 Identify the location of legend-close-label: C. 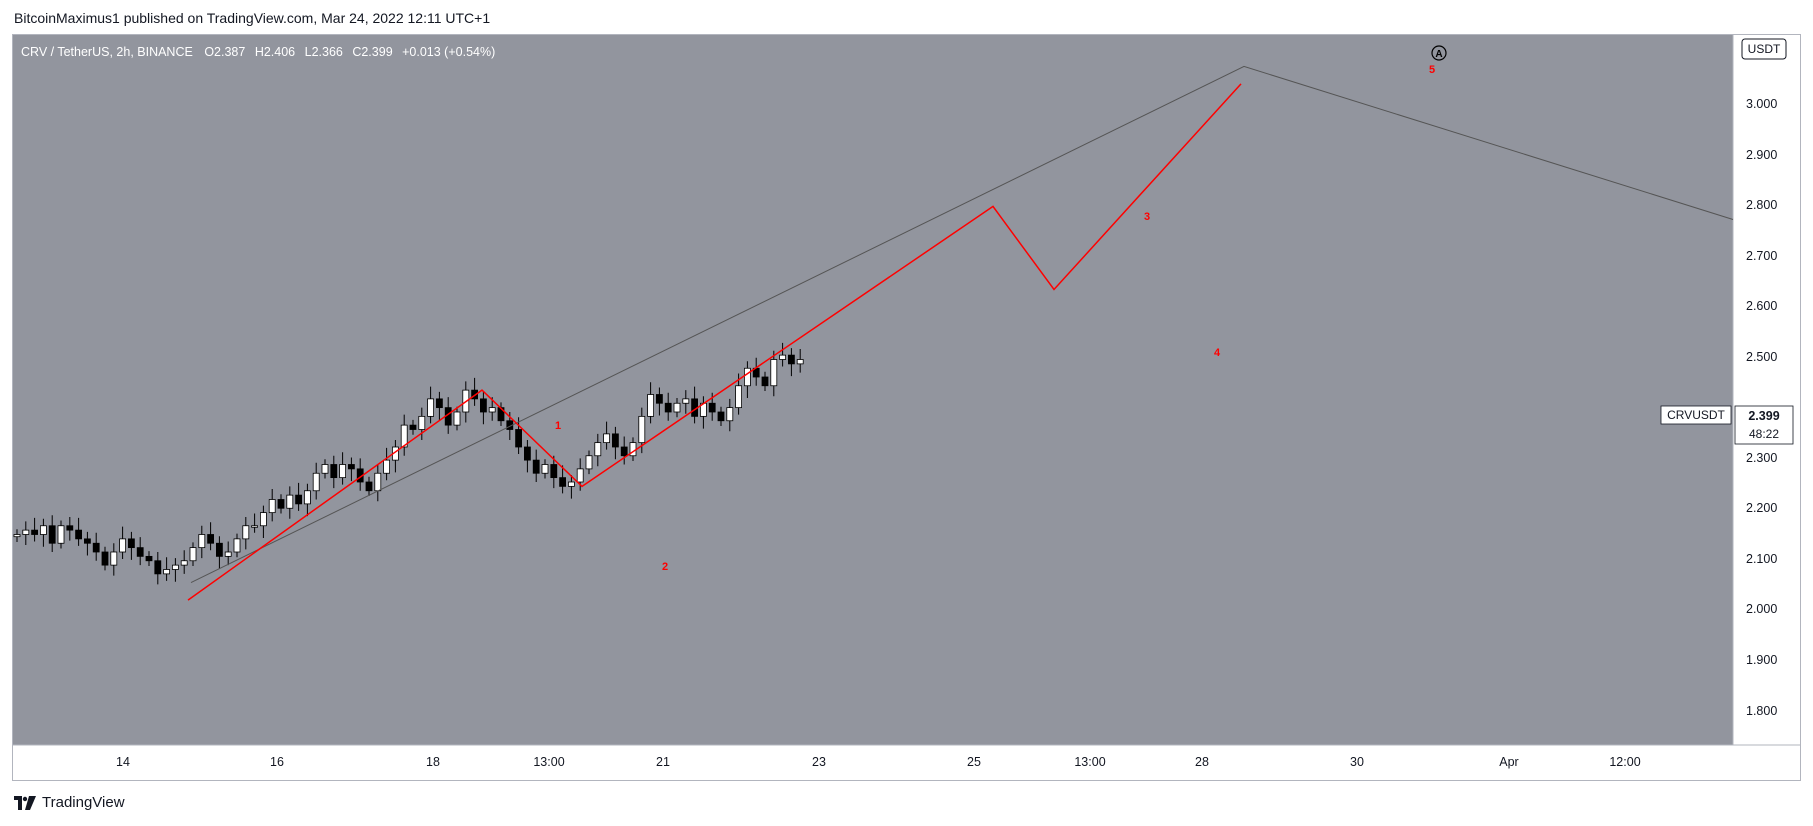
(356, 52).